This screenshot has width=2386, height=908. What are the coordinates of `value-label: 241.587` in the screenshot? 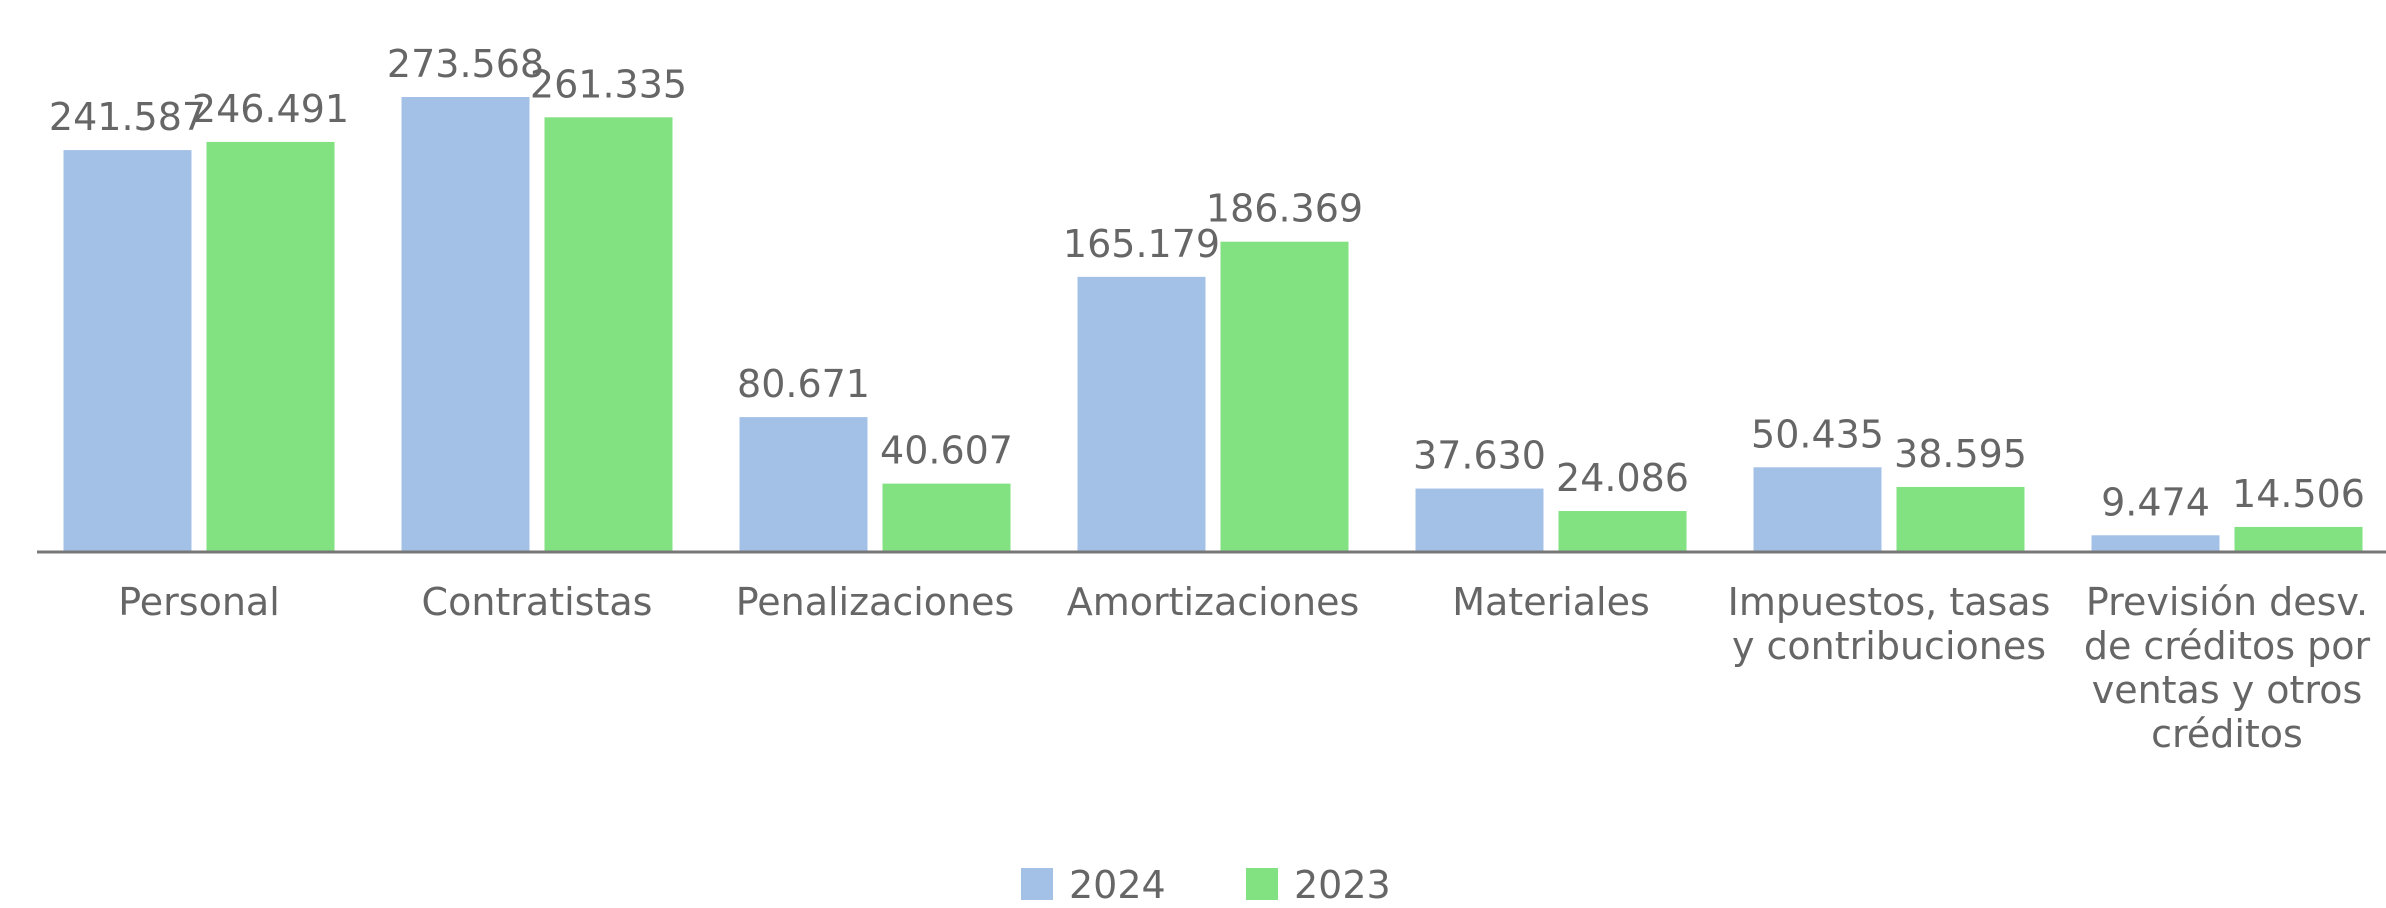 It's located at (127, 117).